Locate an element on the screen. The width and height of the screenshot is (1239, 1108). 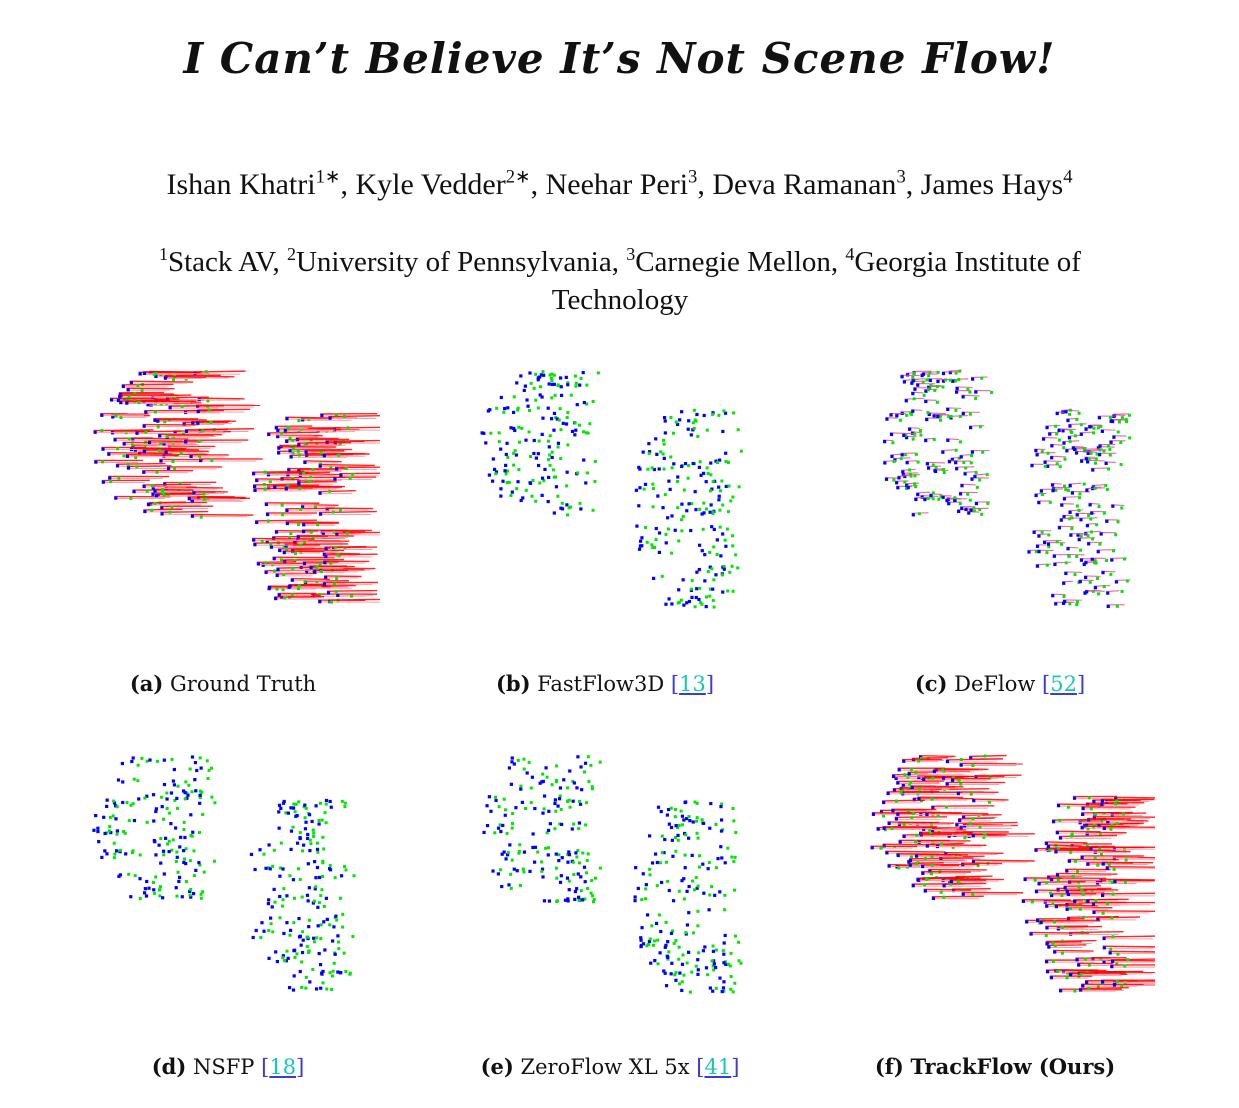
panel-nsfp is located at coordinates (220, 870).